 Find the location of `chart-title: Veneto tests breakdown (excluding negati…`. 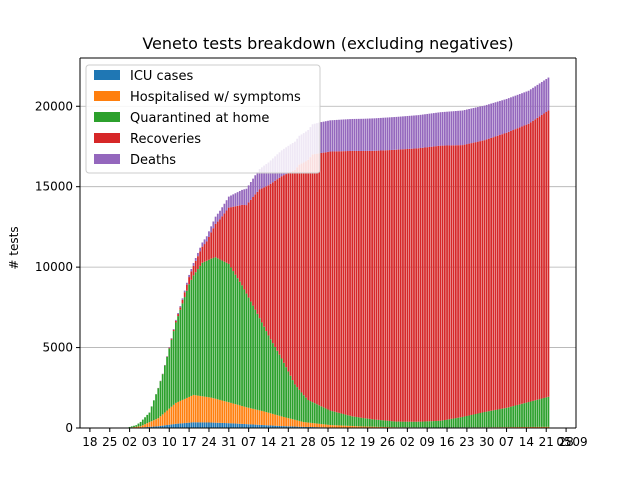

chart-title: Veneto tests breakdown (excluding negati… is located at coordinates (327, 43).